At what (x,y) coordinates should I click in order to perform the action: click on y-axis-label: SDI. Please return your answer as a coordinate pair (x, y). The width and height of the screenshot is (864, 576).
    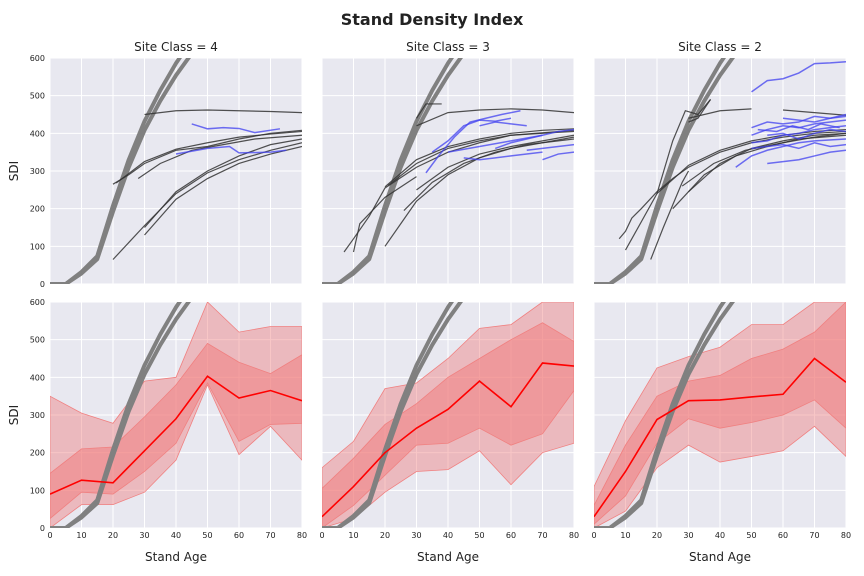
    Looking at the image, I should click on (14, 415).